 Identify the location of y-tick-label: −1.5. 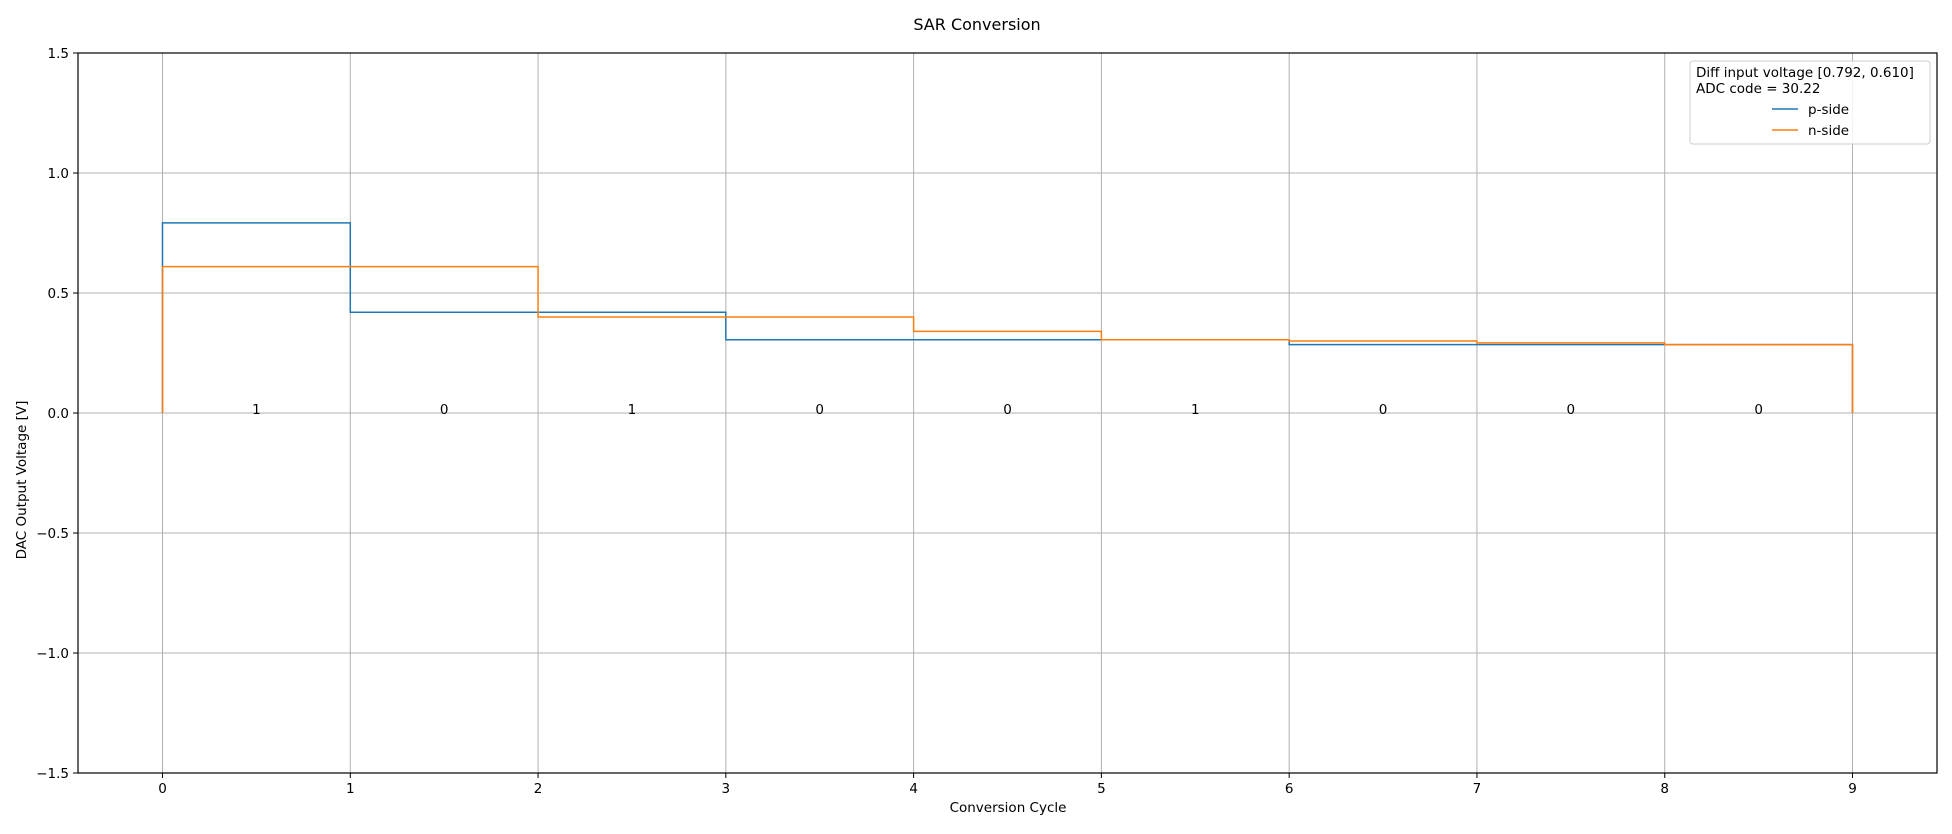
(52, 774).